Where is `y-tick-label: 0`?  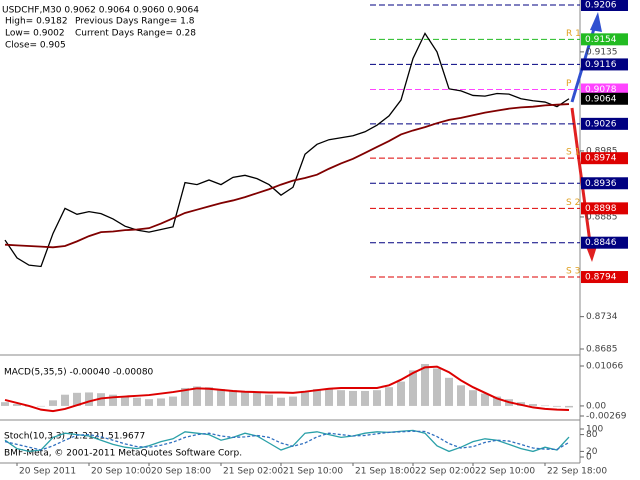
y-tick-label: 0 is located at coordinates (589, 458).